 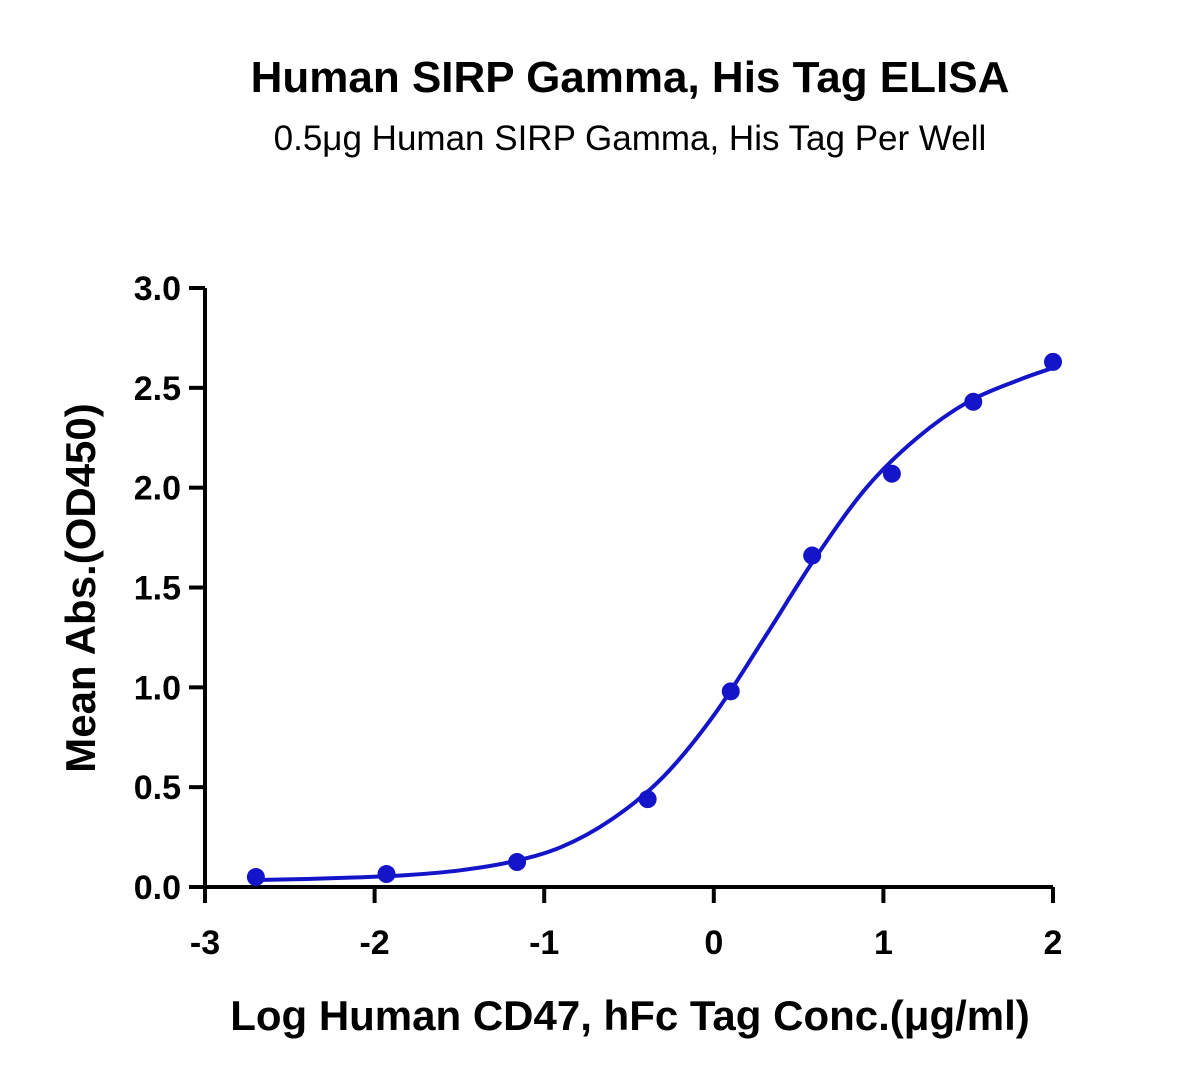 I want to click on y-tick-label: 2.5, so click(x=157, y=389).